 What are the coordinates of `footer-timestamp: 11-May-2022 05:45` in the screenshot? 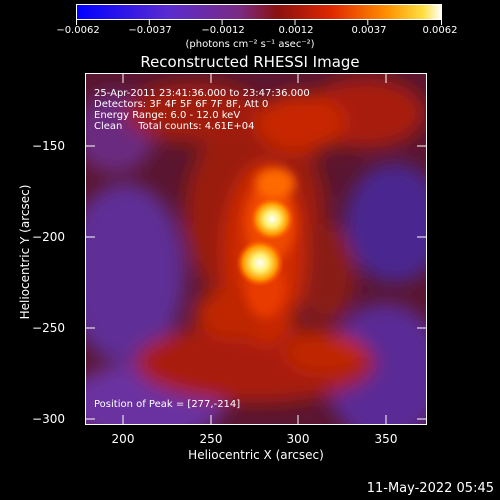 It's located at (430, 488).